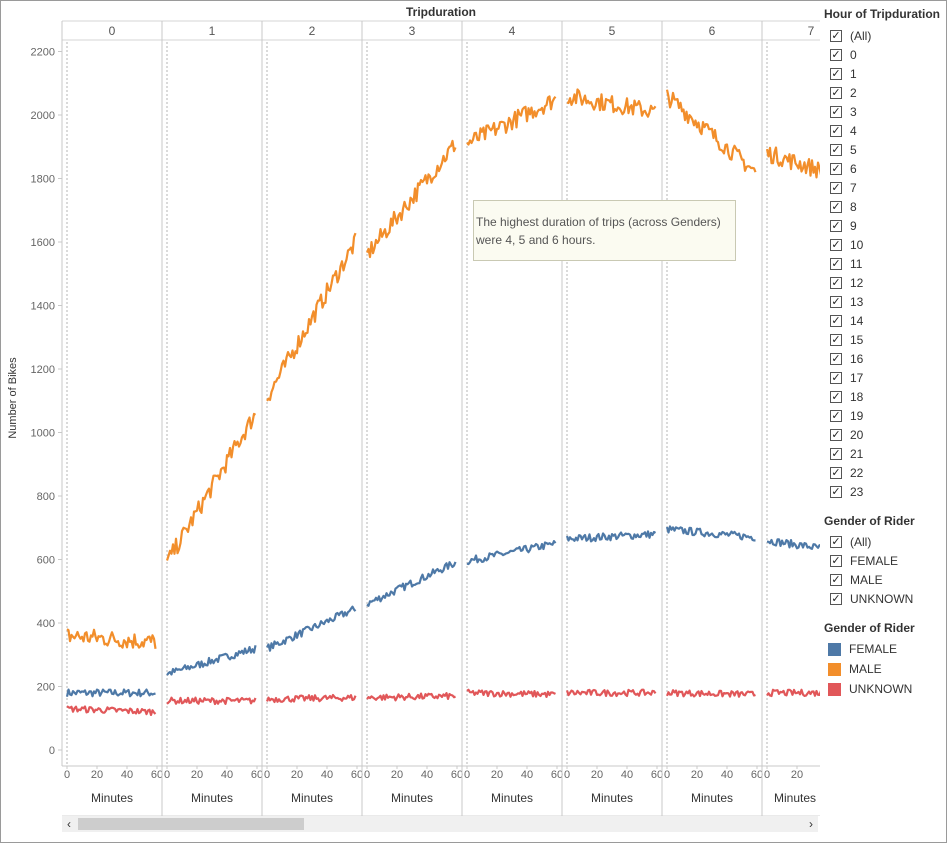 Image resolution: width=947 pixels, height=843 pixels. I want to click on legend-item: UNKNOWN, so click(870, 689).